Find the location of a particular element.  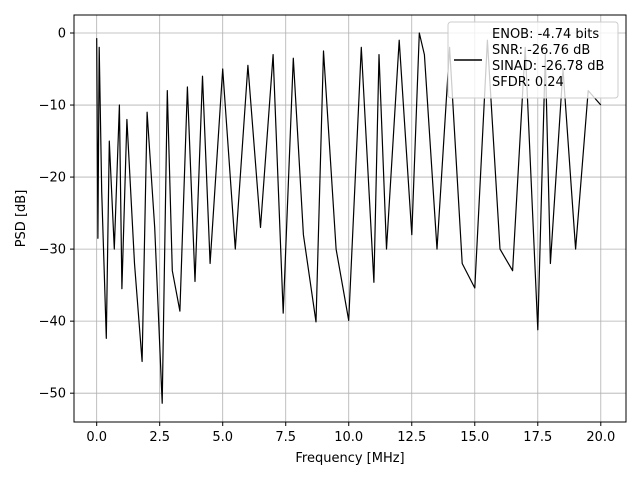

x-tick-label: 5.0 is located at coordinates (222, 437).